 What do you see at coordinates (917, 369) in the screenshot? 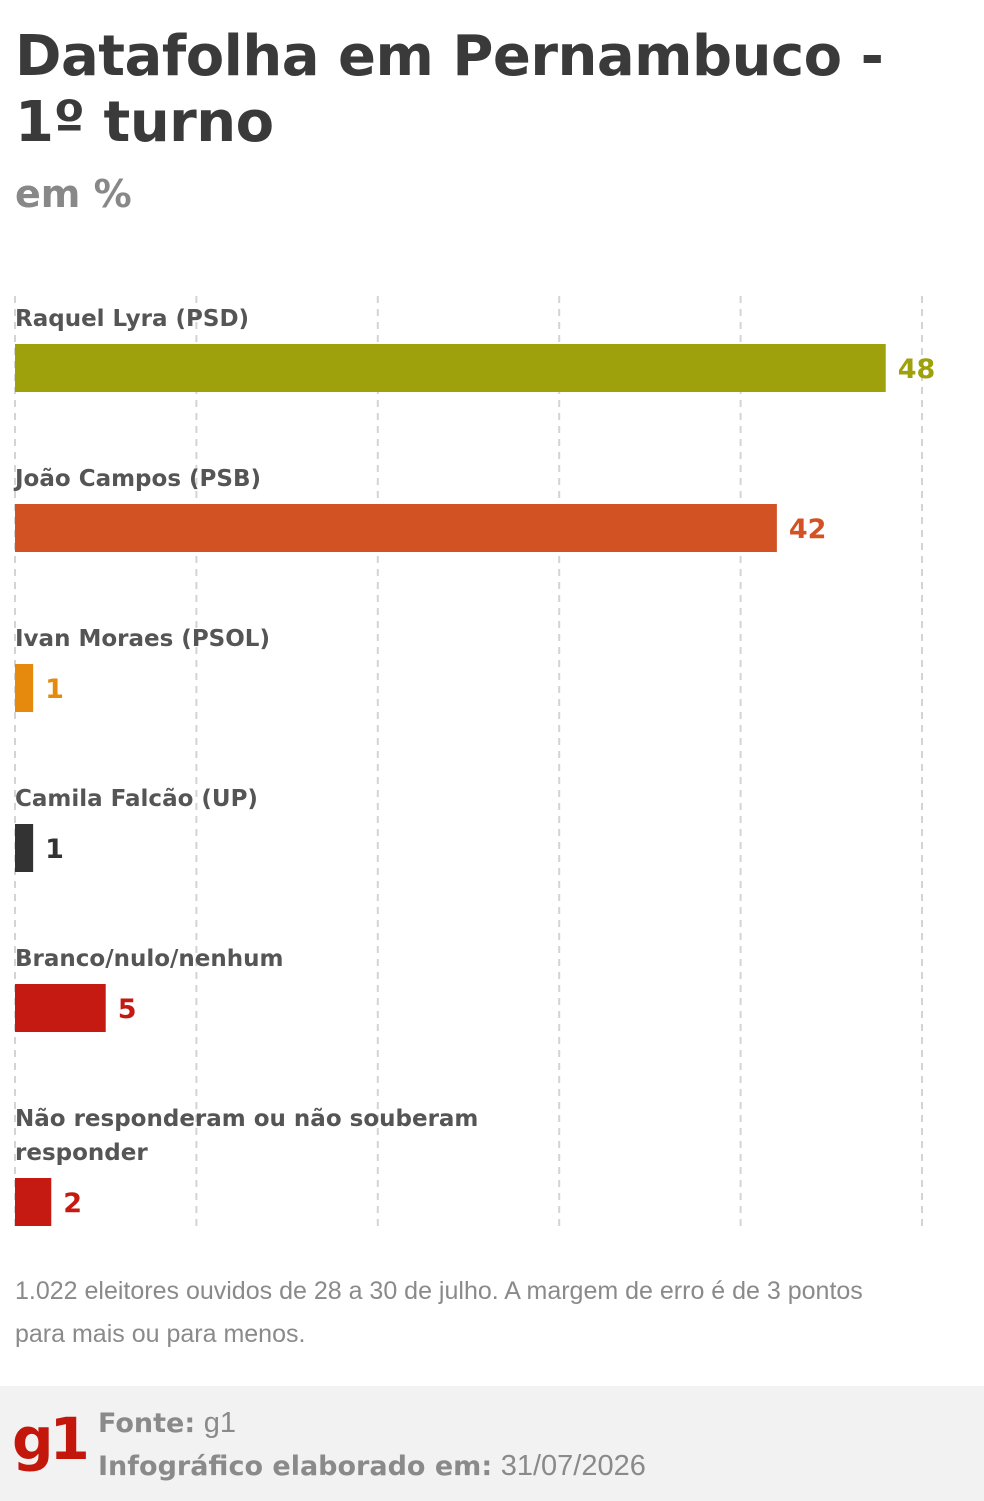
I see `value-label: 48` at bounding box center [917, 369].